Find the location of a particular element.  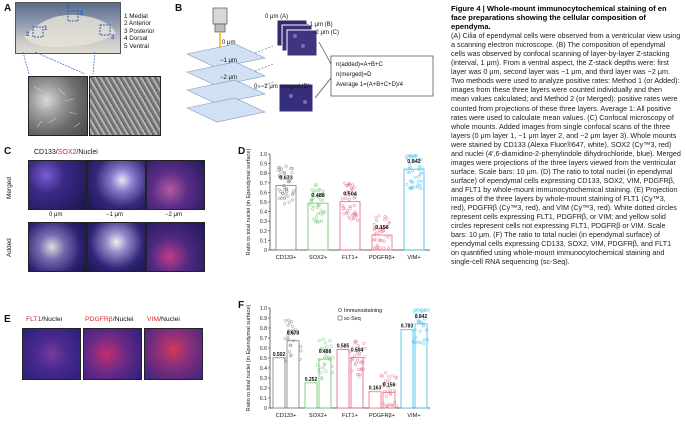

vim-image is located at coordinates (173, 354).